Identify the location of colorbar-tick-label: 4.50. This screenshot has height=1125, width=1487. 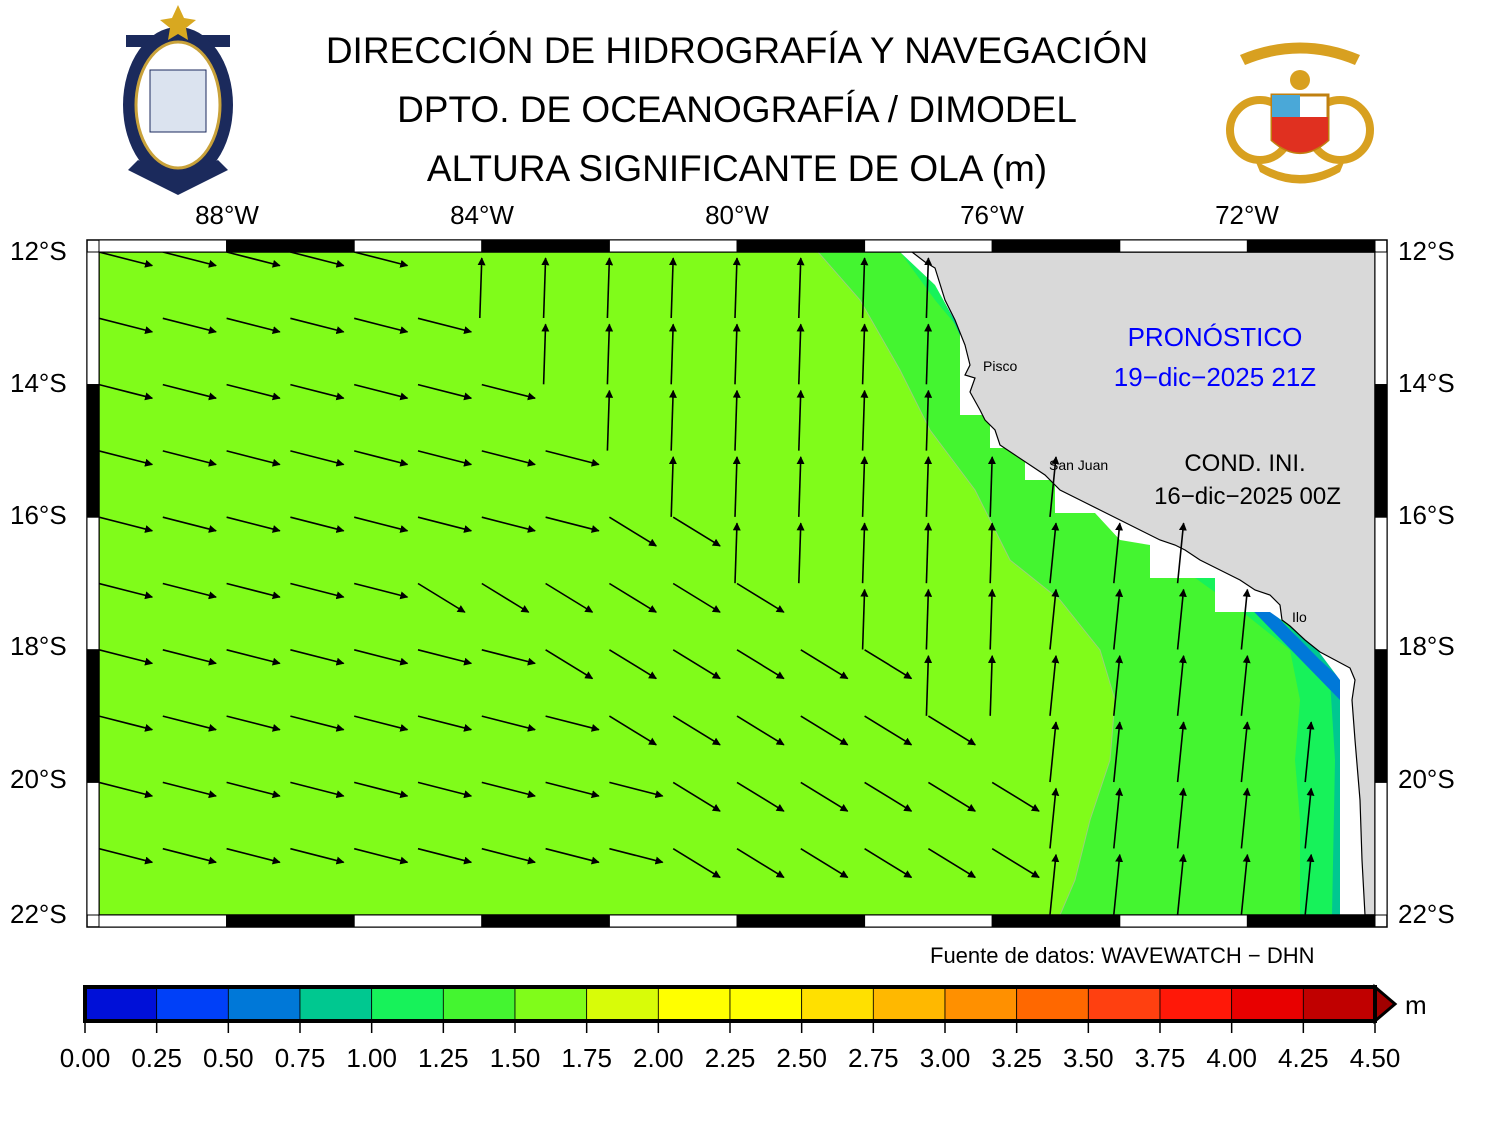
(1375, 1058).